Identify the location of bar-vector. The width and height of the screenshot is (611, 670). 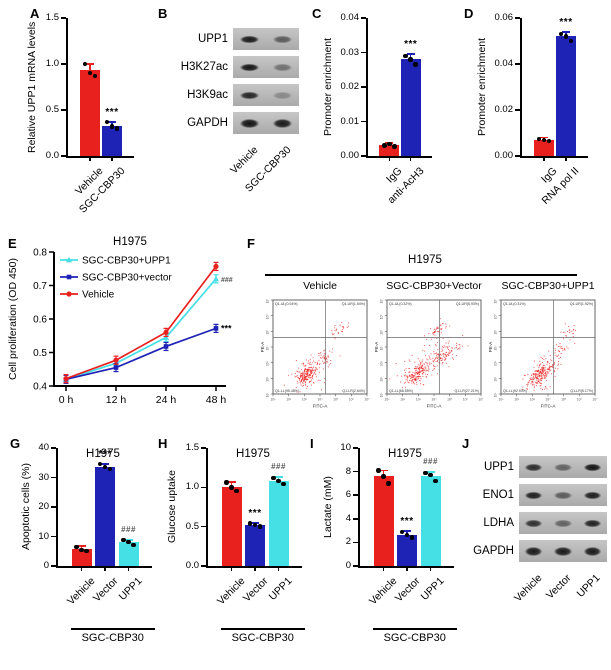
(105, 516).